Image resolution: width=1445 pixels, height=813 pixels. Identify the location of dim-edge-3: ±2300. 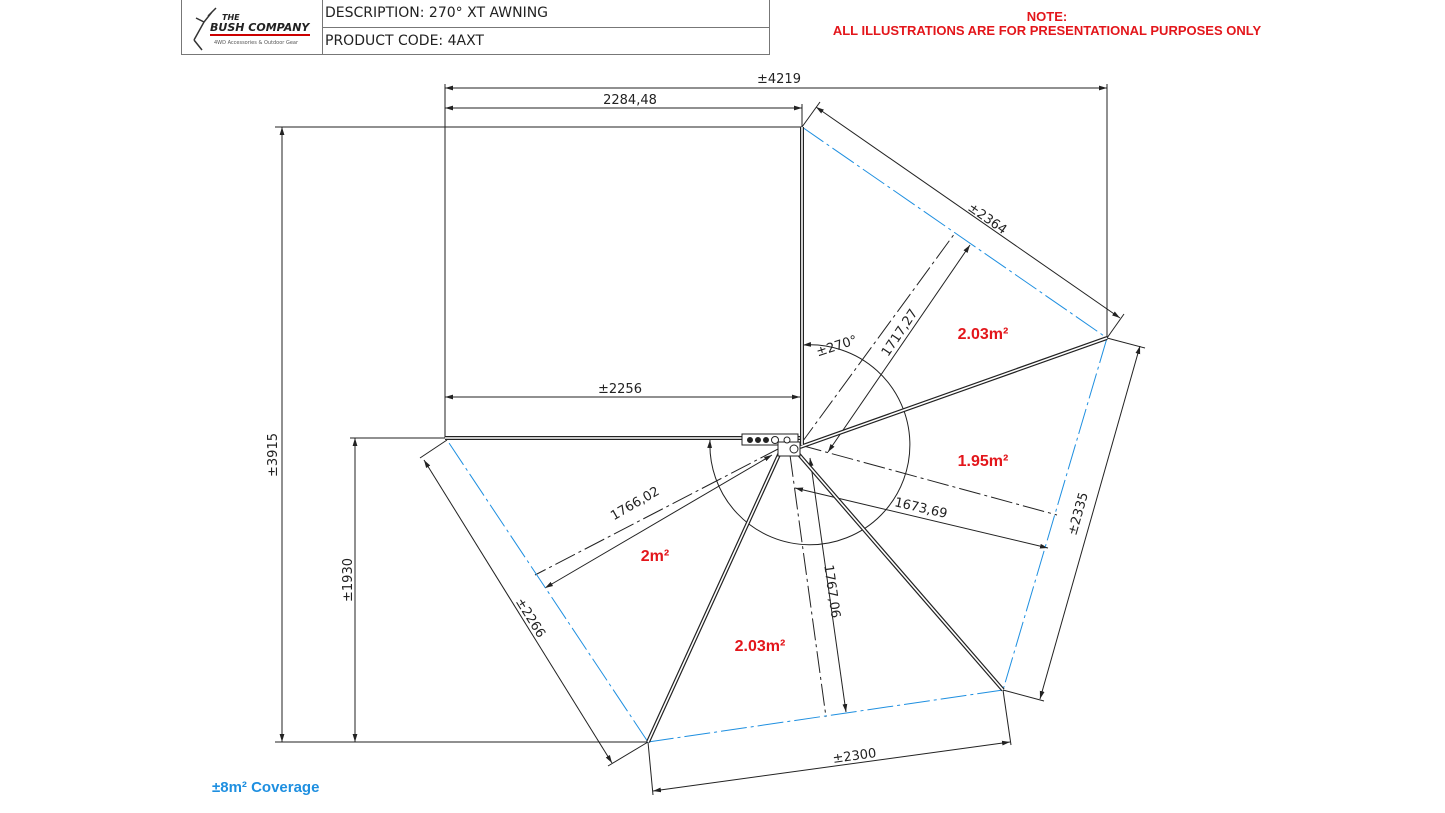
(855, 756).